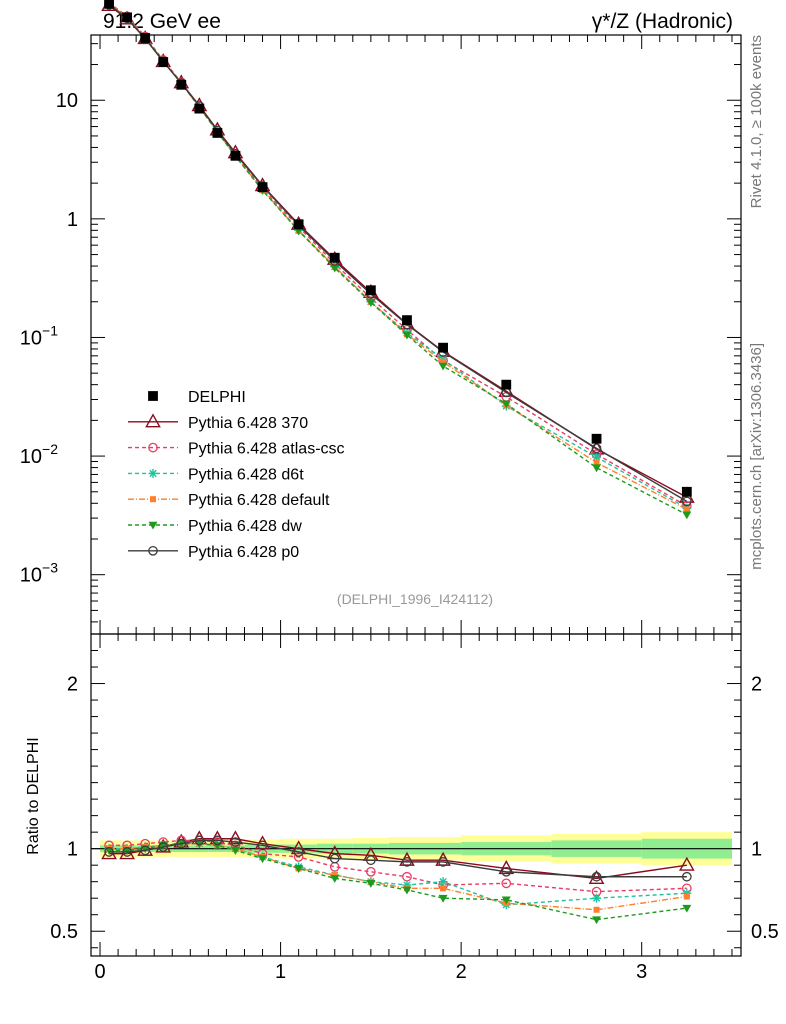  What do you see at coordinates (50, 330) in the screenshot?
I see `y-tick-label-exponent: −1` at bounding box center [50, 330].